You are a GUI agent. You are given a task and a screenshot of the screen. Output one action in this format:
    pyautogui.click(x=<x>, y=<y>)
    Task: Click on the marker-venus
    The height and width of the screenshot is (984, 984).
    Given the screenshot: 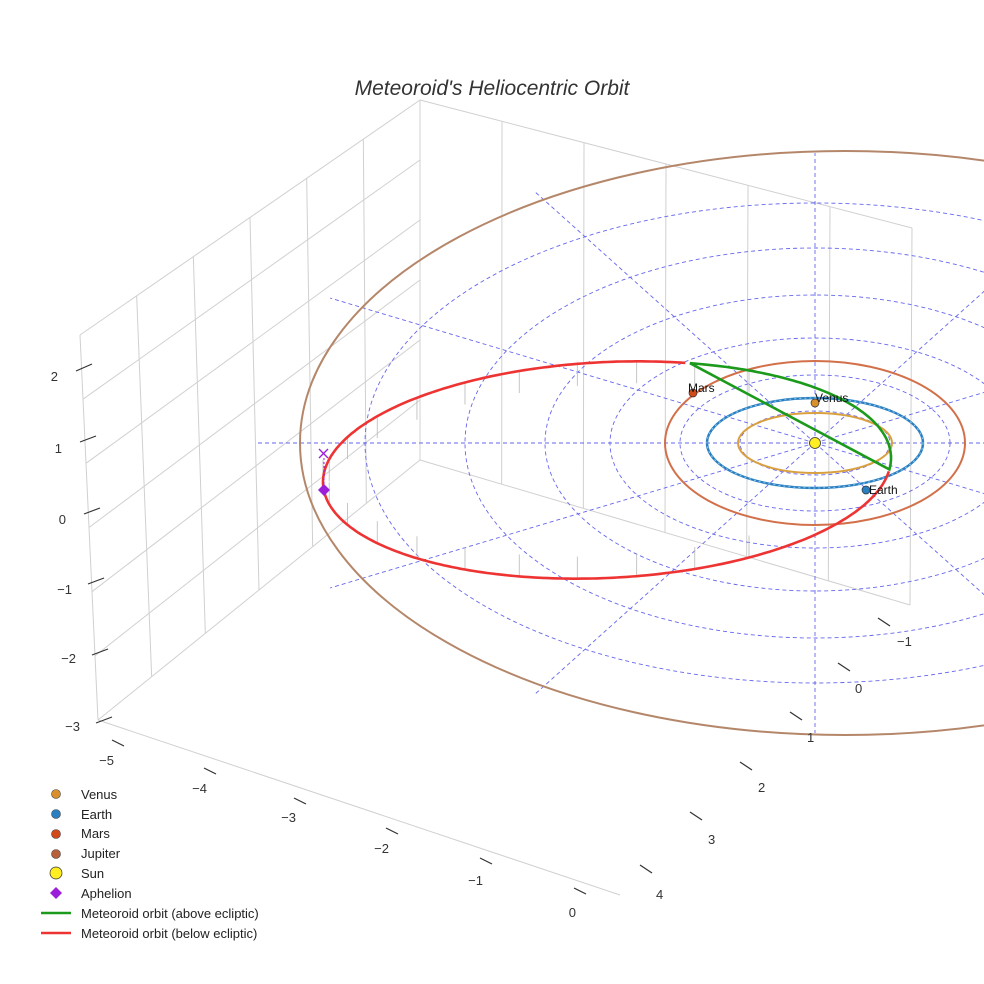 What is the action you would take?
    pyautogui.click(x=815, y=403)
    